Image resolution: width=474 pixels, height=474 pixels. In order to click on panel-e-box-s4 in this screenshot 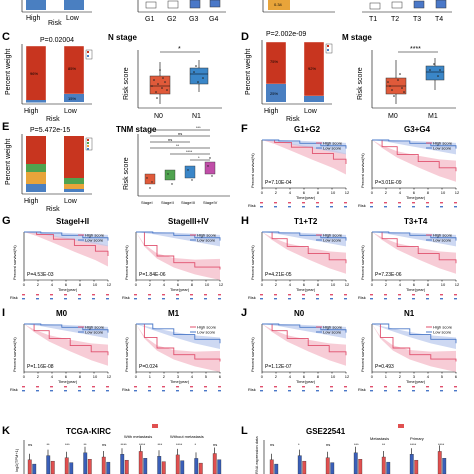, I will do `click(210, 168)`.